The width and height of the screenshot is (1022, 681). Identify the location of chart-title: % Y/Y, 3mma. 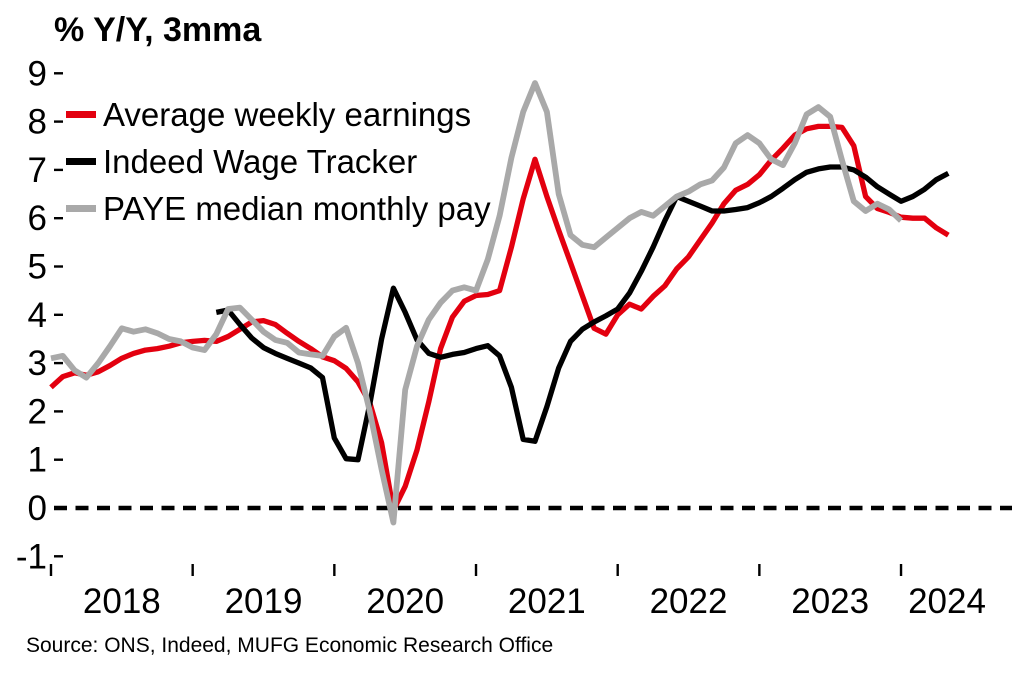
(158, 30).